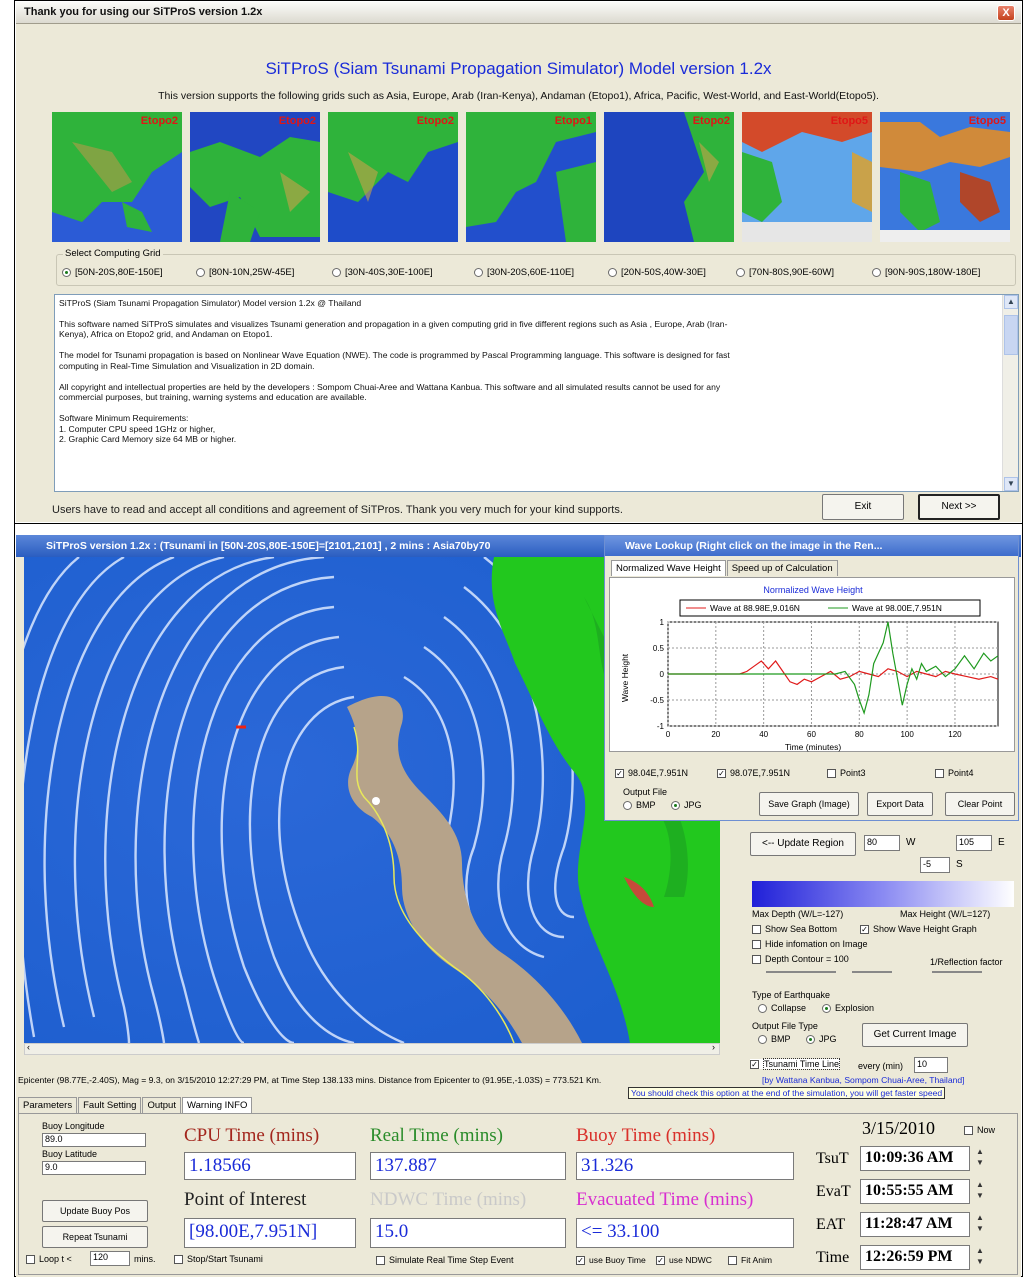 The width and height of the screenshot is (1023, 1277). I want to click on time-spinner-icon: ▲ ▼, so click(980, 1256).